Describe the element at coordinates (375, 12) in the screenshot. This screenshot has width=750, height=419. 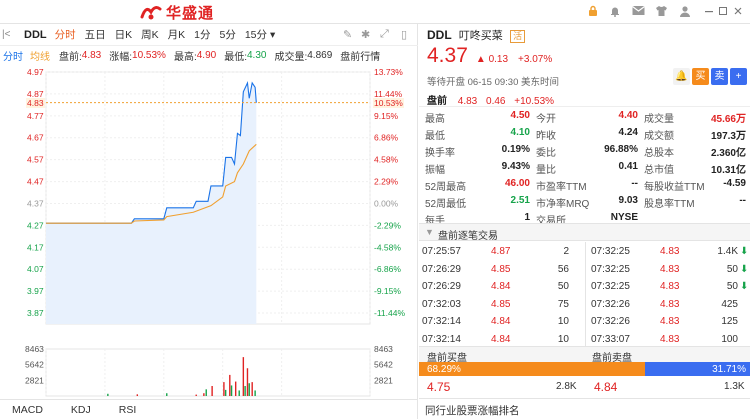
I see `top-bar: 华盛通` at that location.